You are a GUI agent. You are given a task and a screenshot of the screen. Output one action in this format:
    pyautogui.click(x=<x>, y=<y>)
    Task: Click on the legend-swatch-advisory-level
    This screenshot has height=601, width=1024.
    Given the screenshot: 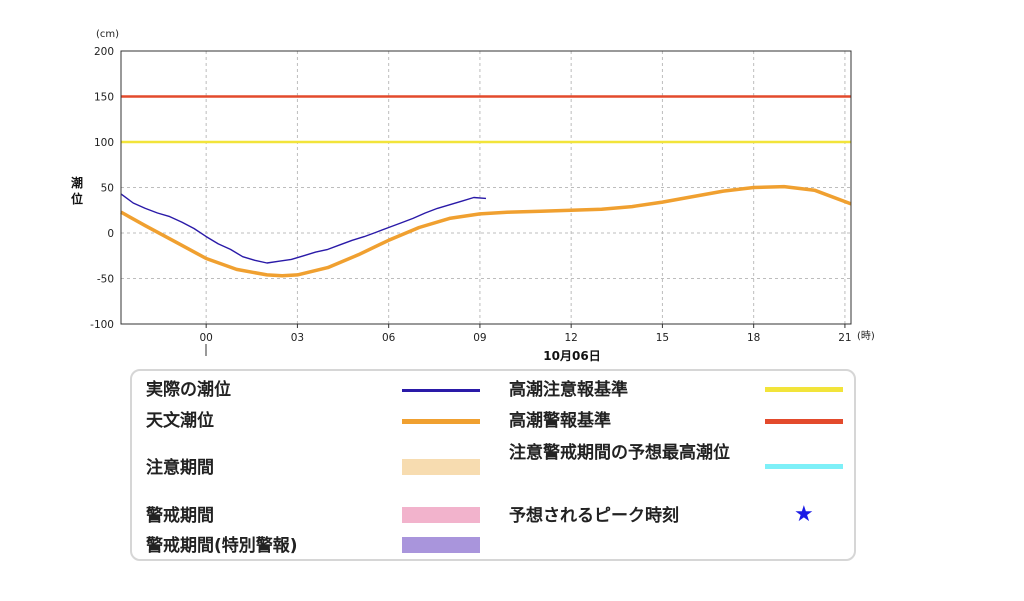 What is the action you would take?
    pyautogui.click(x=804, y=389)
    